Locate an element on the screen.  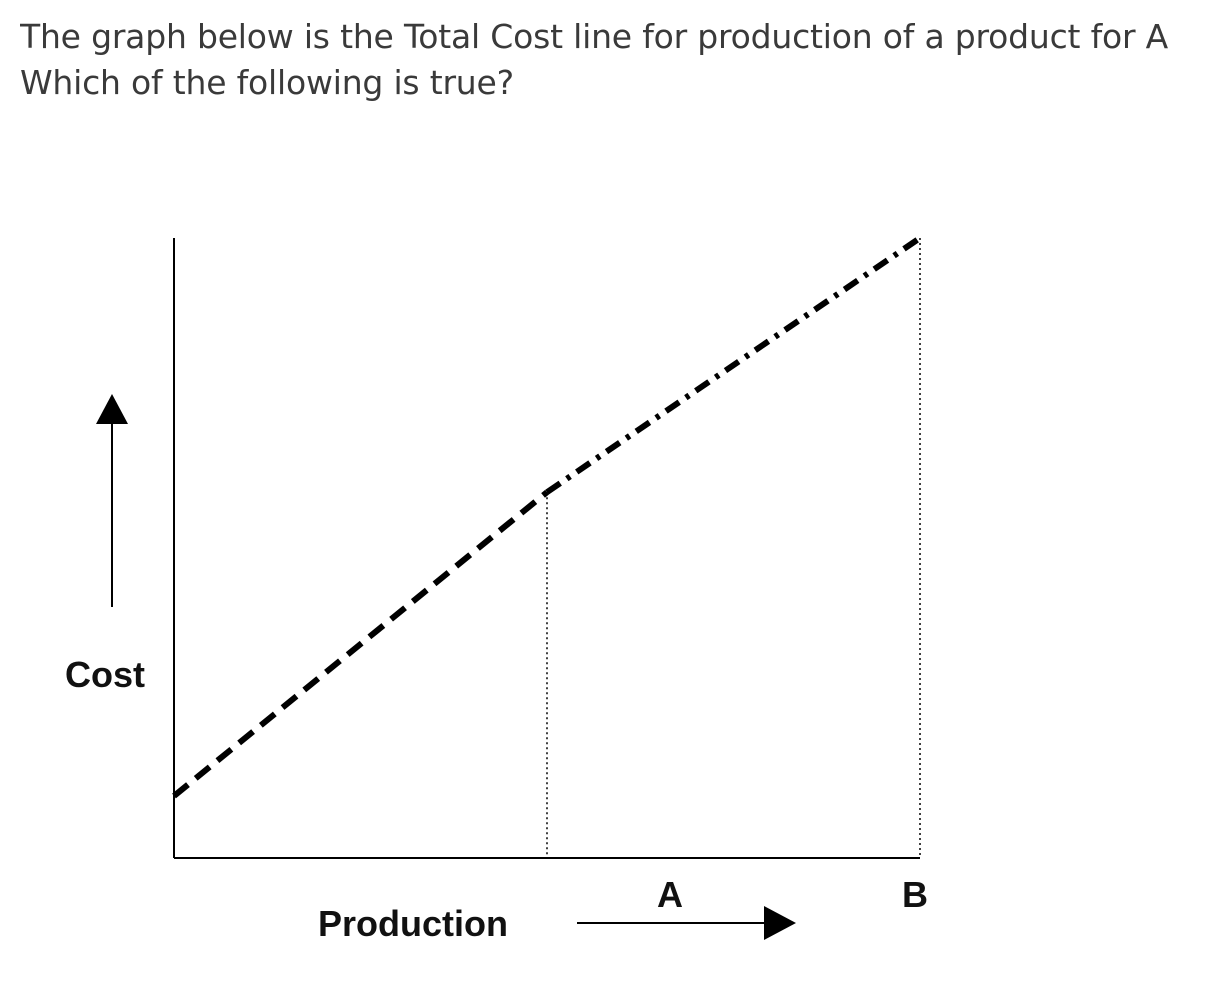
x-tick-label-b: B is located at coordinates (915, 894).